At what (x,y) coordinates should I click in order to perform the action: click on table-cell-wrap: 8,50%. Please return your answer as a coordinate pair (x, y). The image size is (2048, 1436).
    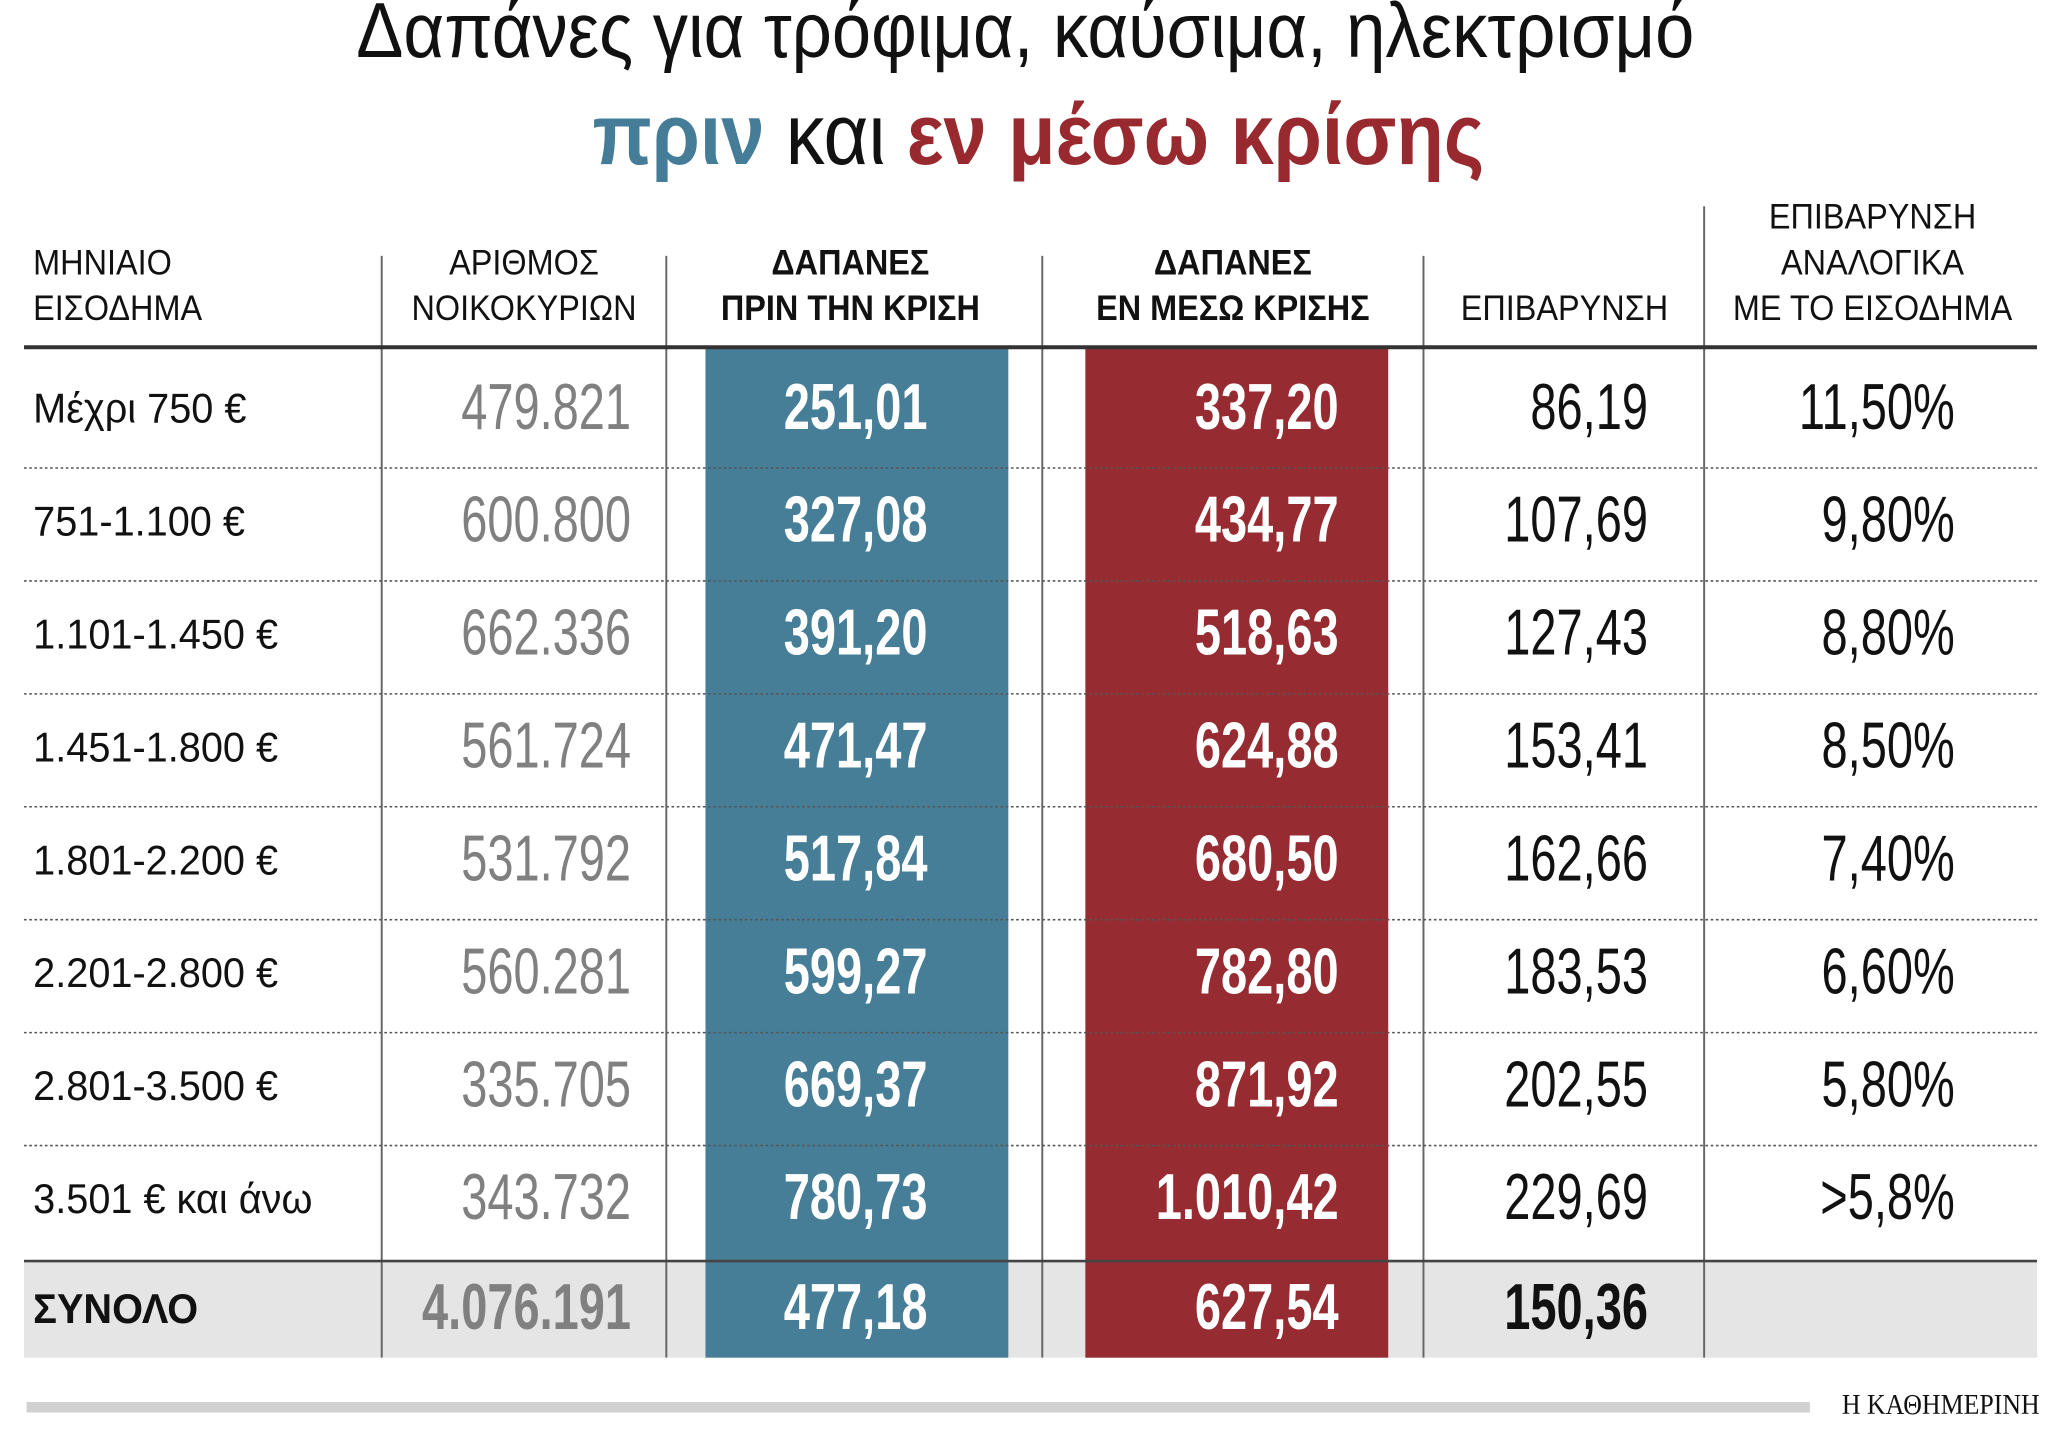
    Looking at the image, I should click on (1888, 746).